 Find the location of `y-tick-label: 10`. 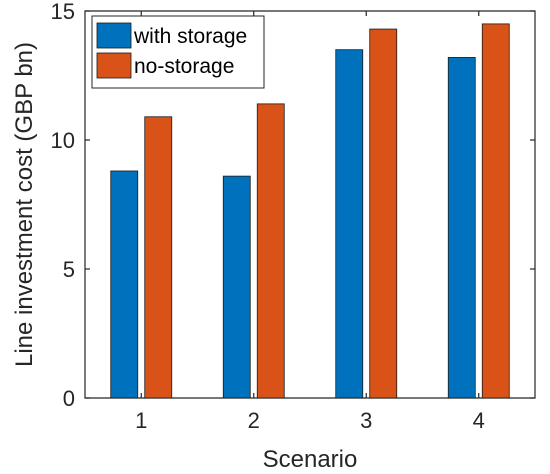

y-tick-label: 10 is located at coordinates (63, 140).